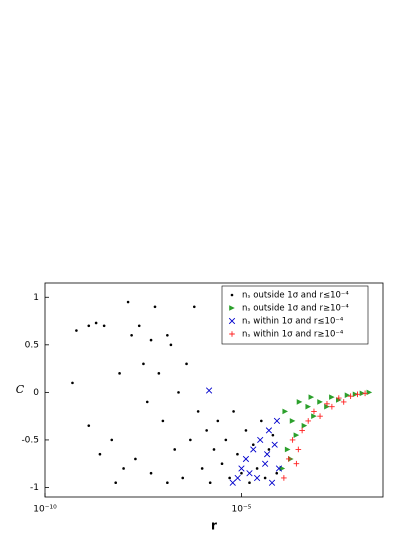 This screenshot has width=415, height=537. I want to click on legend-label: nₛ outside 1σ and r≥10⁻⁴, so click(295, 309).